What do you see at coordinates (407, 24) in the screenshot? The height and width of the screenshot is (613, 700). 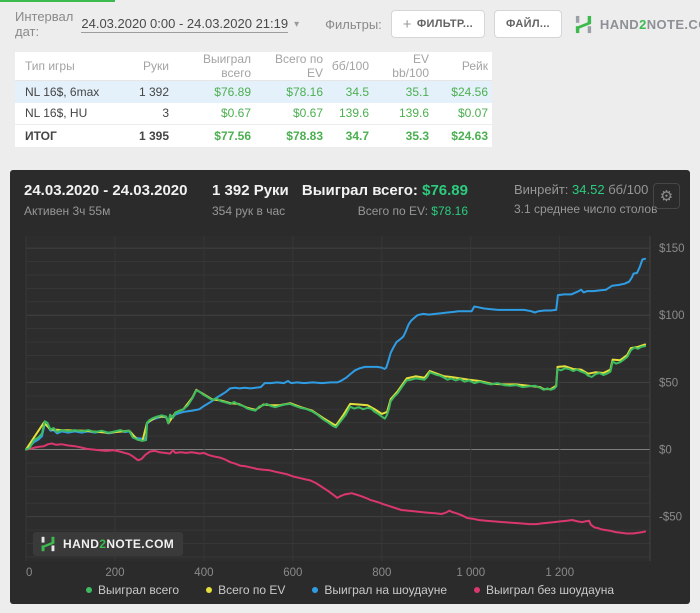 I see `plus-icon: +` at bounding box center [407, 24].